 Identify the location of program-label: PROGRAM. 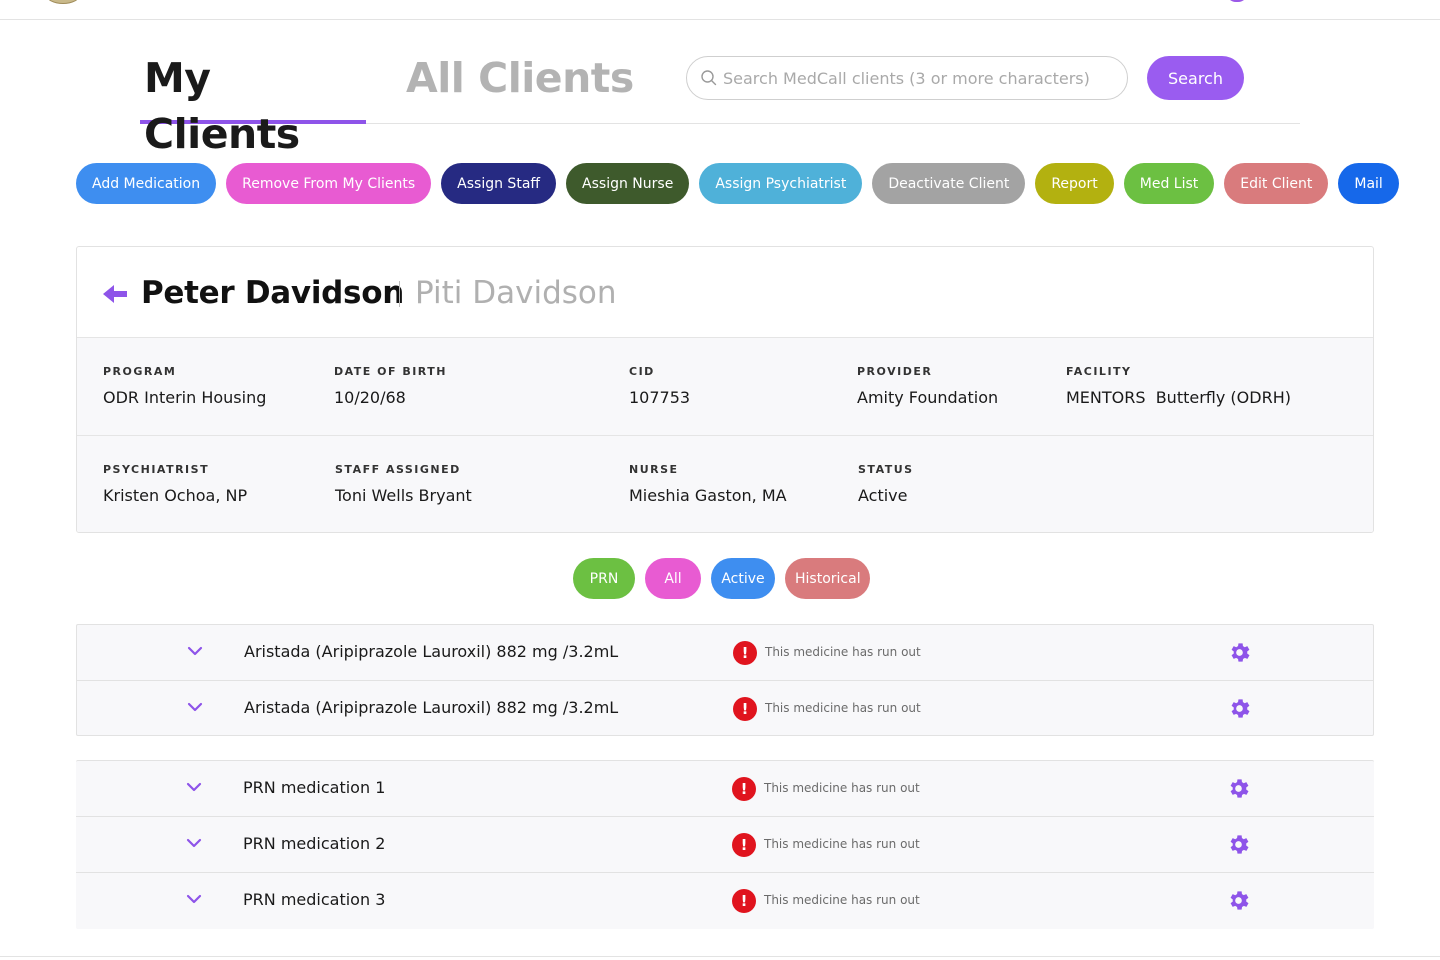
(140, 371).